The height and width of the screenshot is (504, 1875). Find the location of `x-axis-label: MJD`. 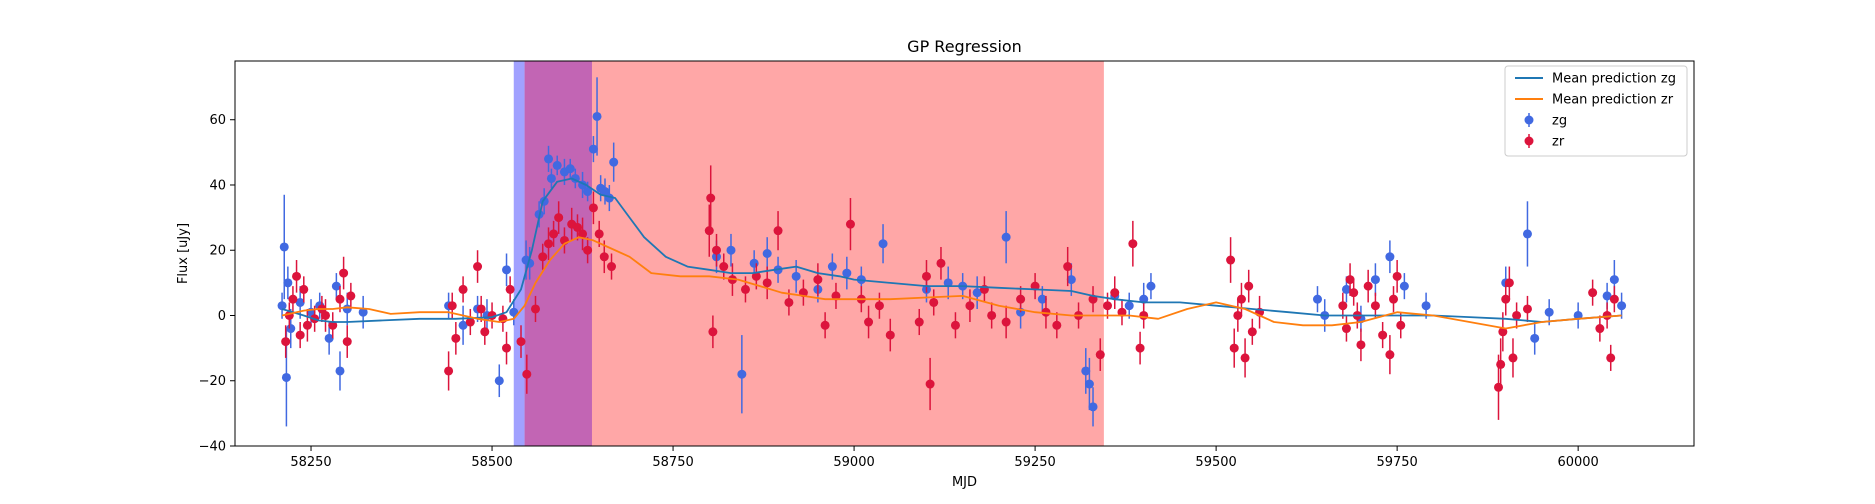

x-axis-label: MJD is located at coordinates (964, 482).